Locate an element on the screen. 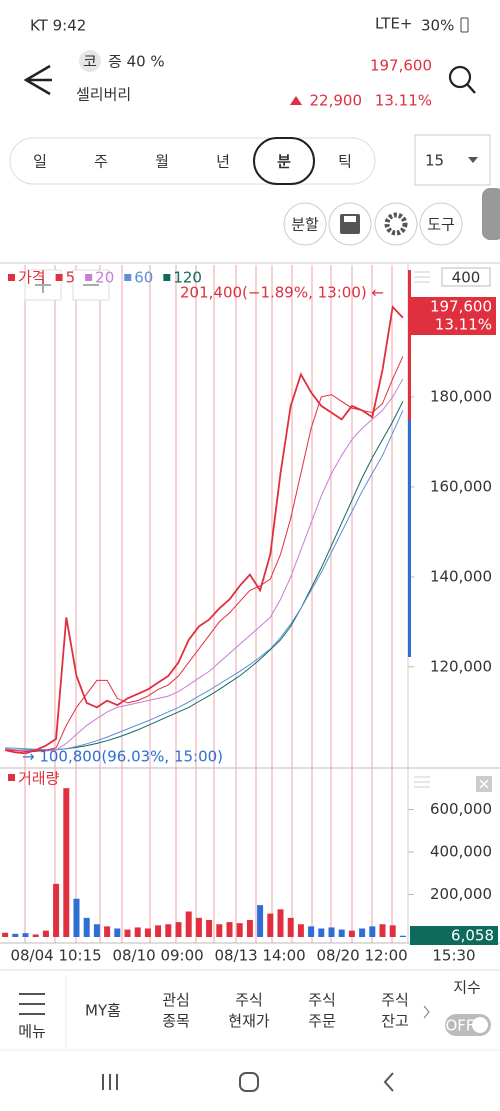  market-badge: 코 is located at coordinates (90, 62).